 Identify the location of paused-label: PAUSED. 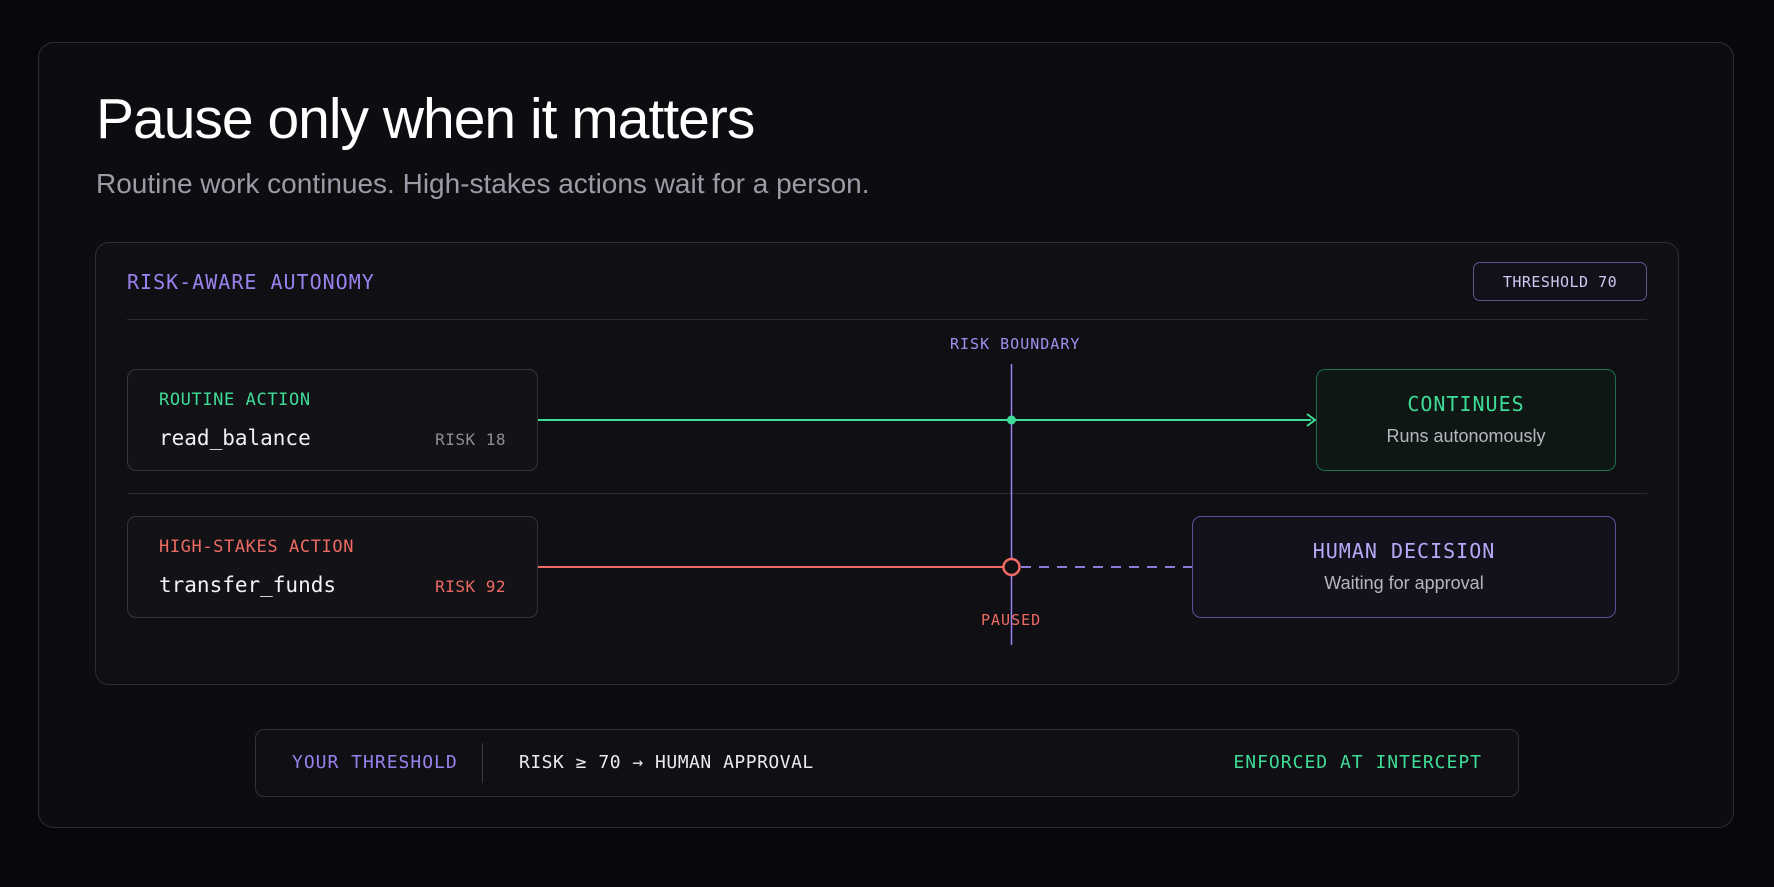
(1011, 620).